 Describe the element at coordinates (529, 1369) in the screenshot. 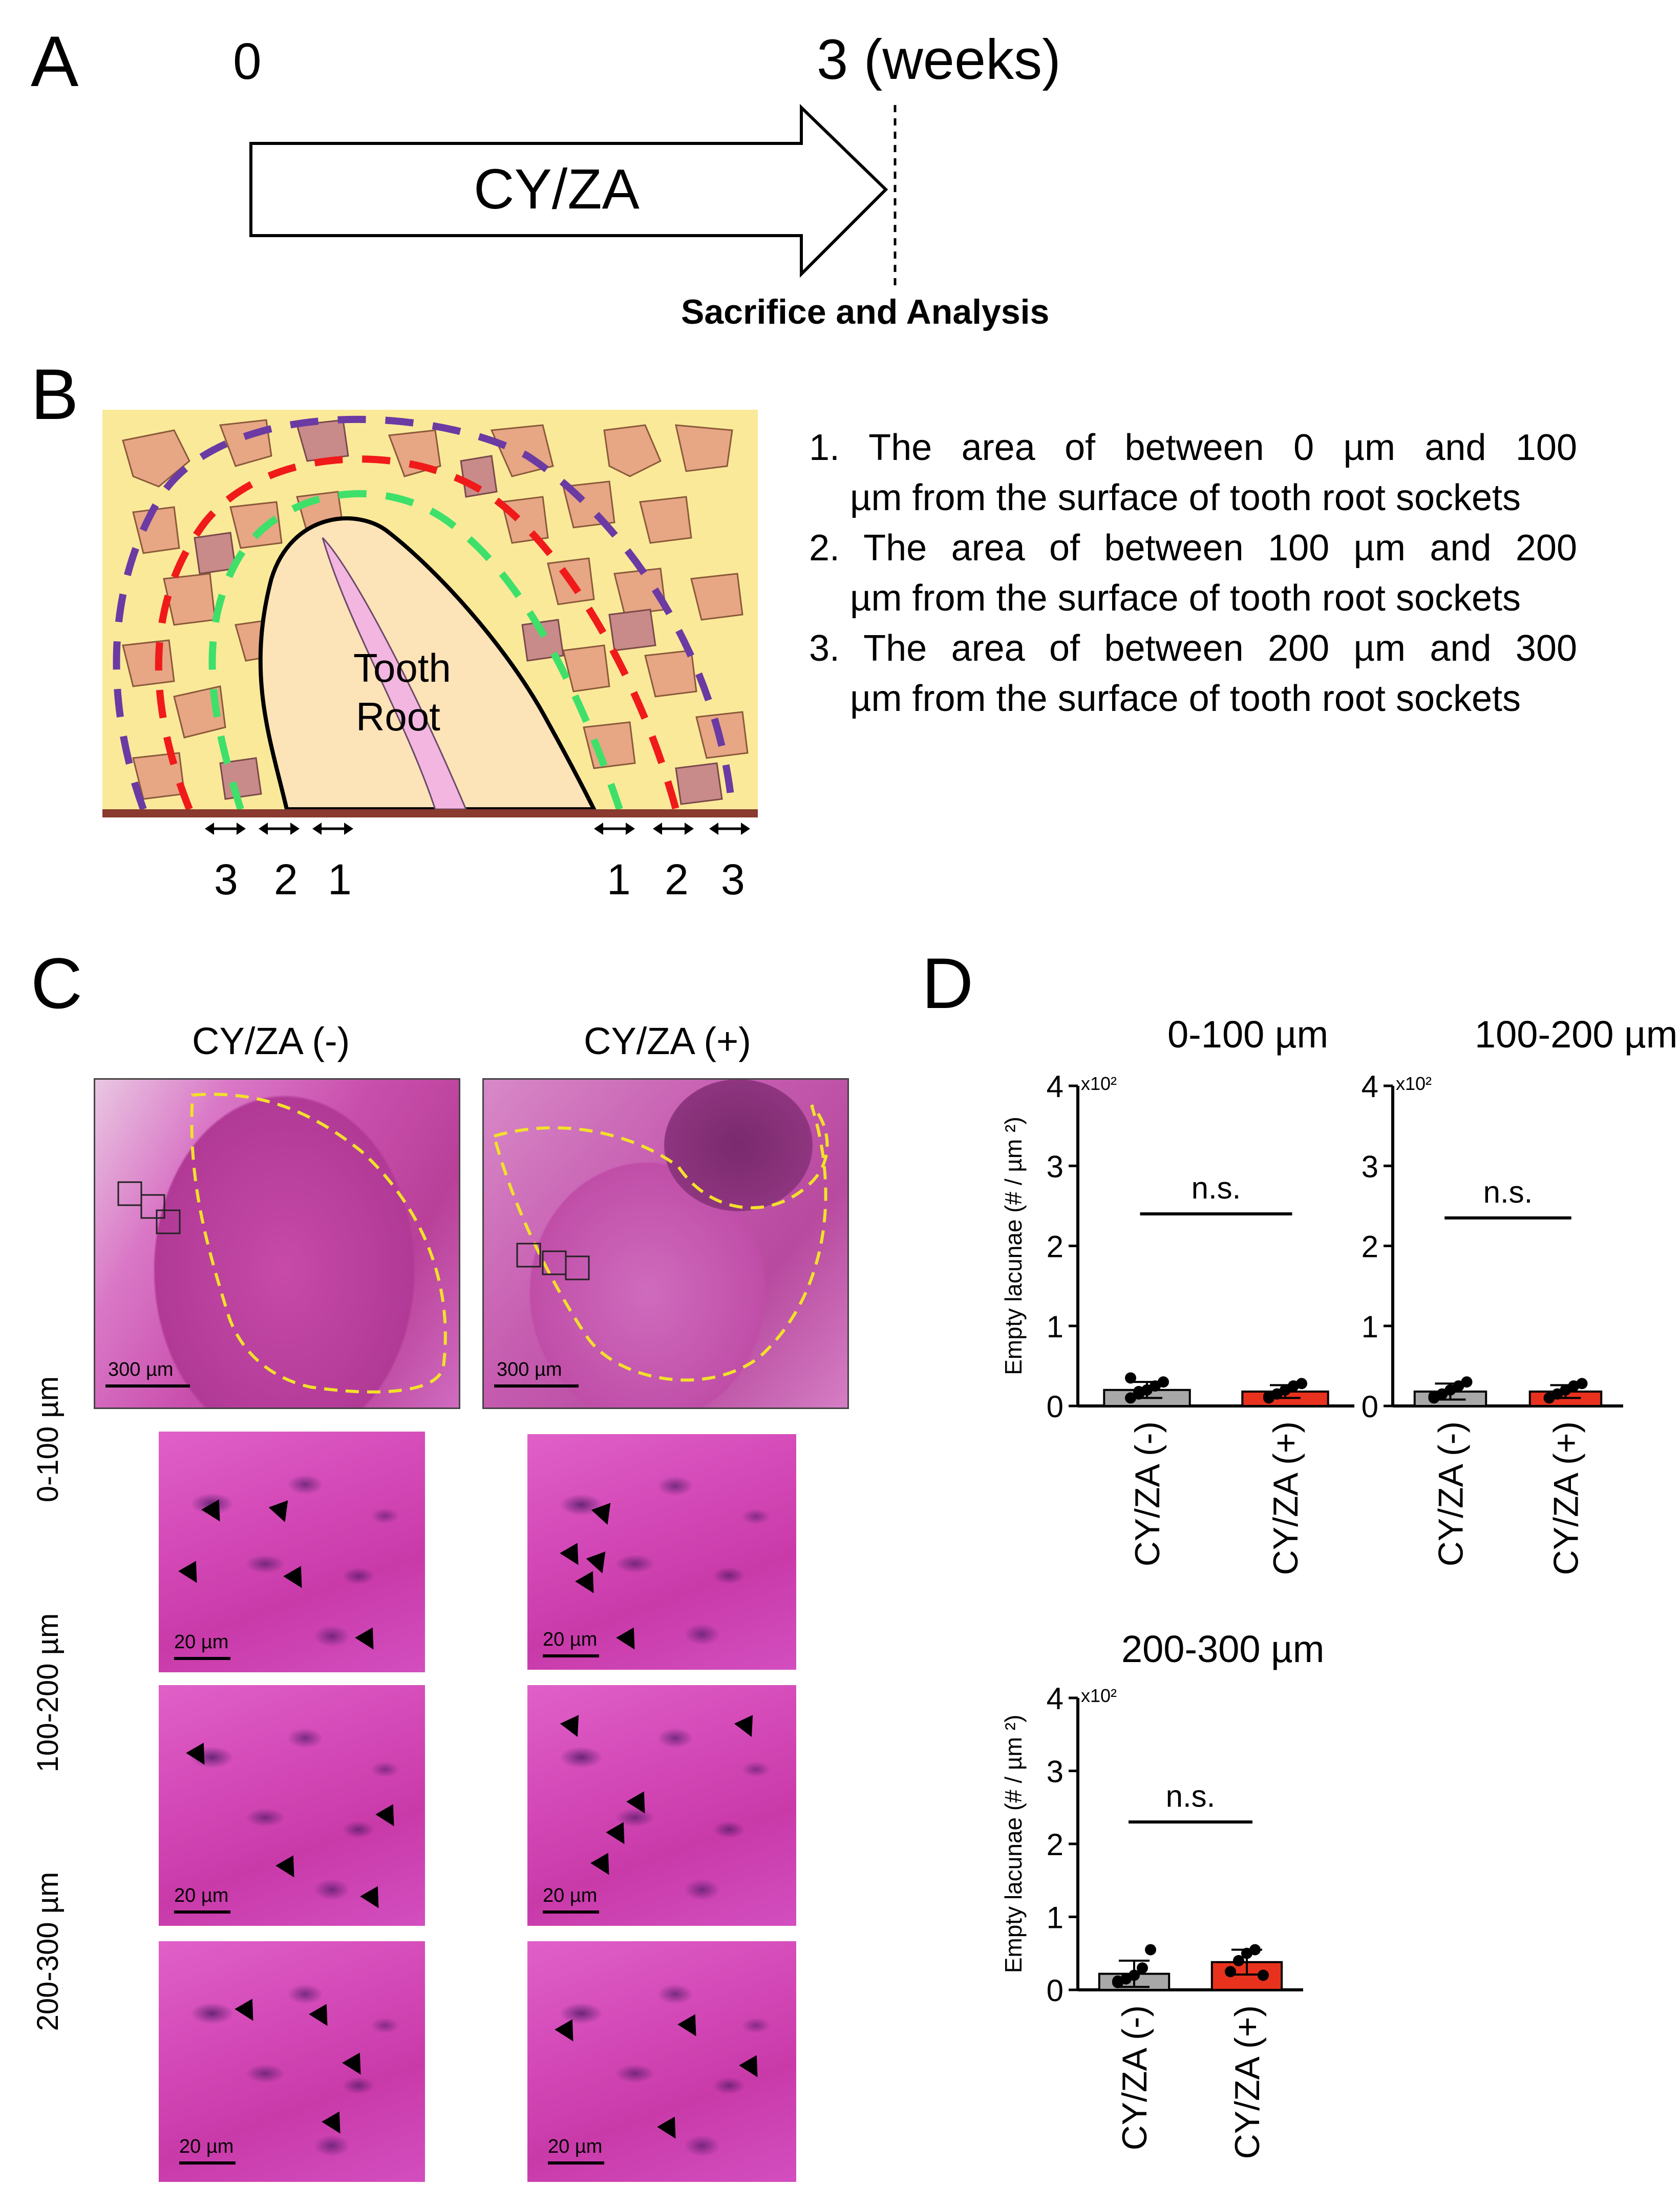

I see `overview-scale-label-plus: 300 µm` at that location.